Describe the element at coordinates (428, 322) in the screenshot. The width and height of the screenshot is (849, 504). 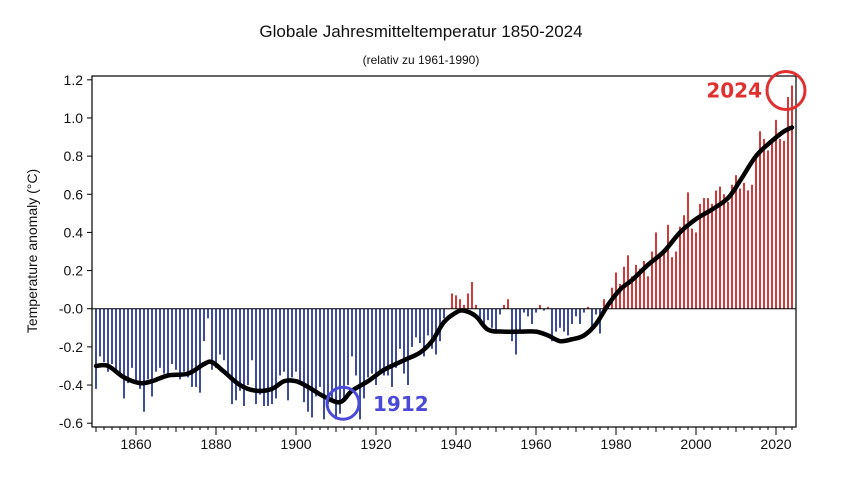
I see `bar-1933` at that location.